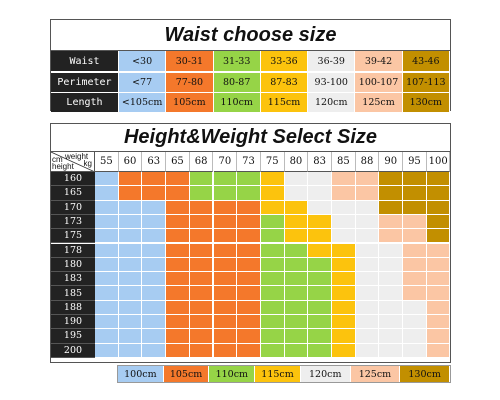  Describe the element at coordinates (375, 374) in the screenshot. I see `length-legend-cell: 125cm` at that location.